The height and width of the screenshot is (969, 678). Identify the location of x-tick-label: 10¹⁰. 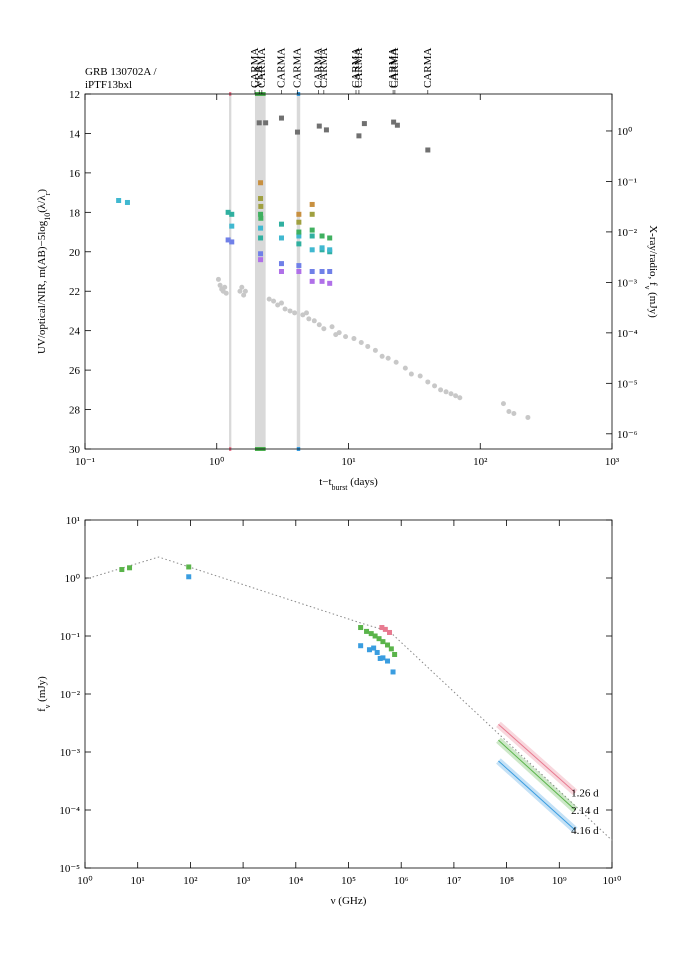
(612, 881).